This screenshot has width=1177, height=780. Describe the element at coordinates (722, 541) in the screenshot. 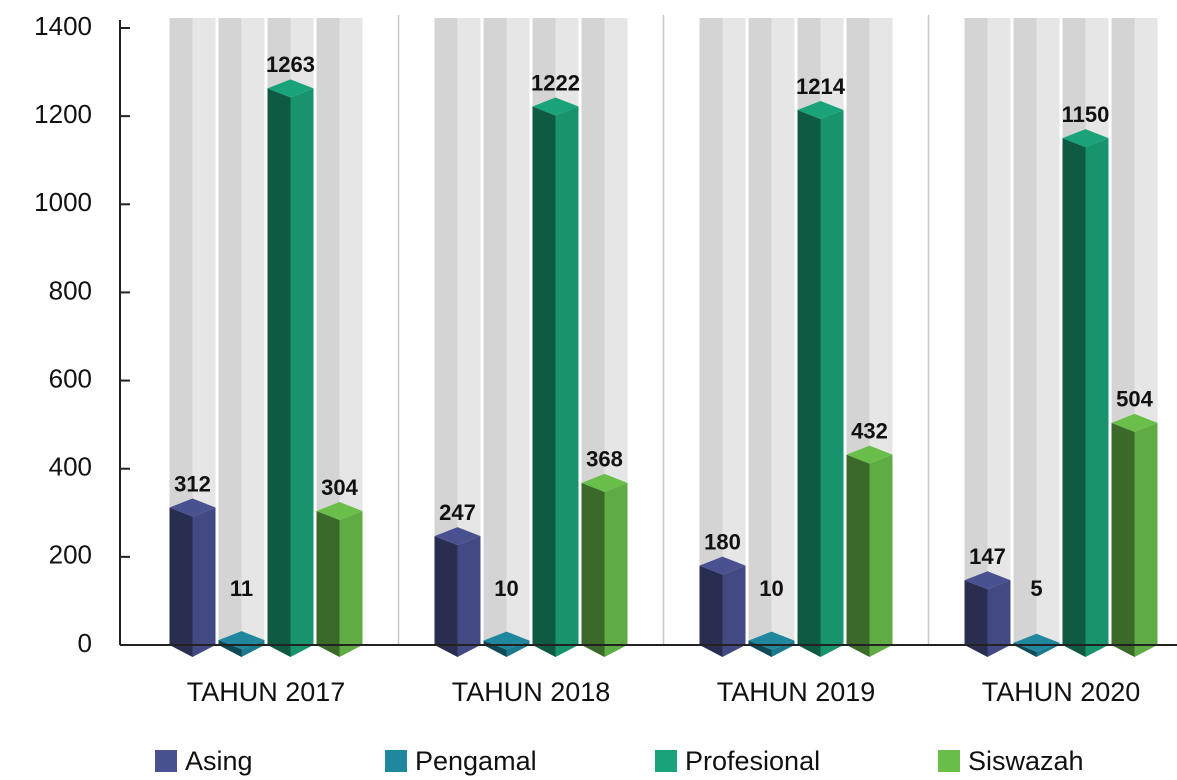

I see `data-label: 180` at that location.